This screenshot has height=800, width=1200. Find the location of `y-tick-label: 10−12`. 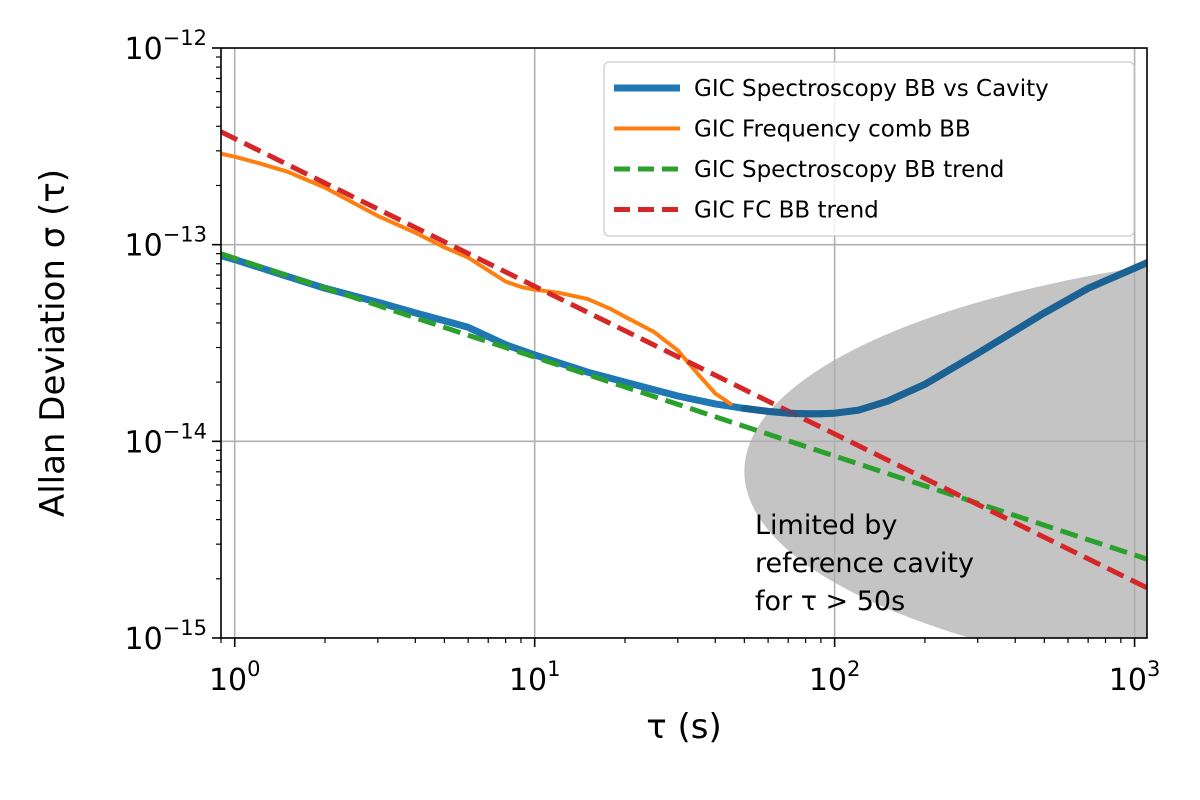

y-tick-label: 10−12 is located at coordinates (165, 46).